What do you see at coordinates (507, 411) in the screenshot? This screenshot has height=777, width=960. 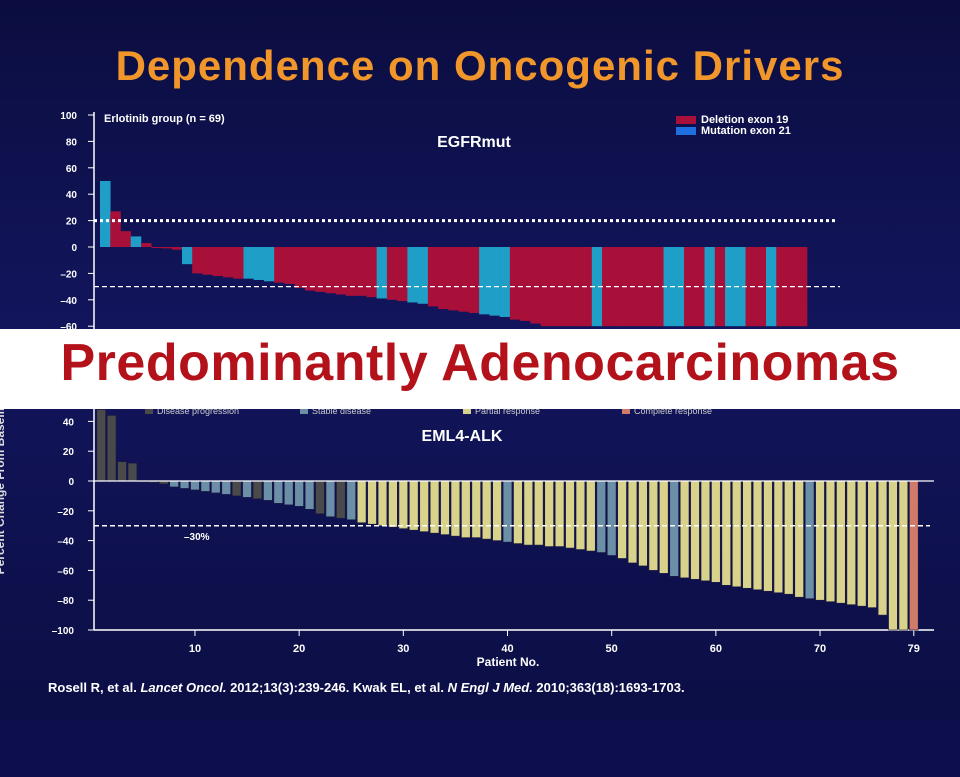 I see `legend-label-partial: Partial response` at bounding box center [507, 411].